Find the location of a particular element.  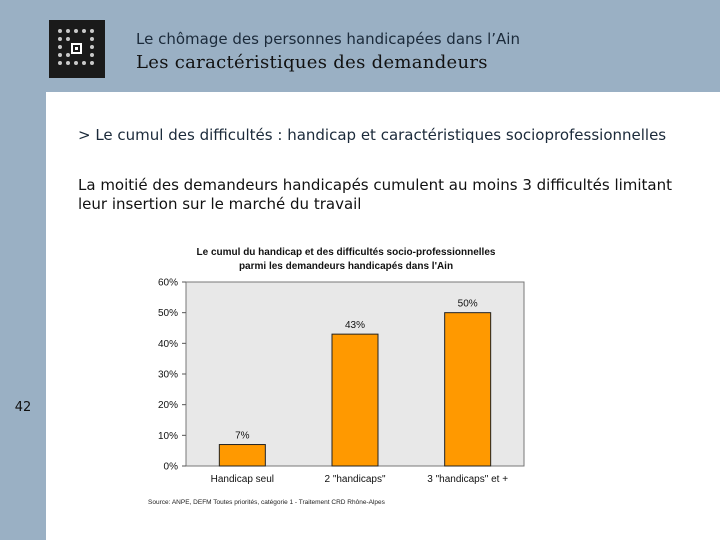

x-tick-label: 3 "handicaps" et + is located at coordinates (467, 479).